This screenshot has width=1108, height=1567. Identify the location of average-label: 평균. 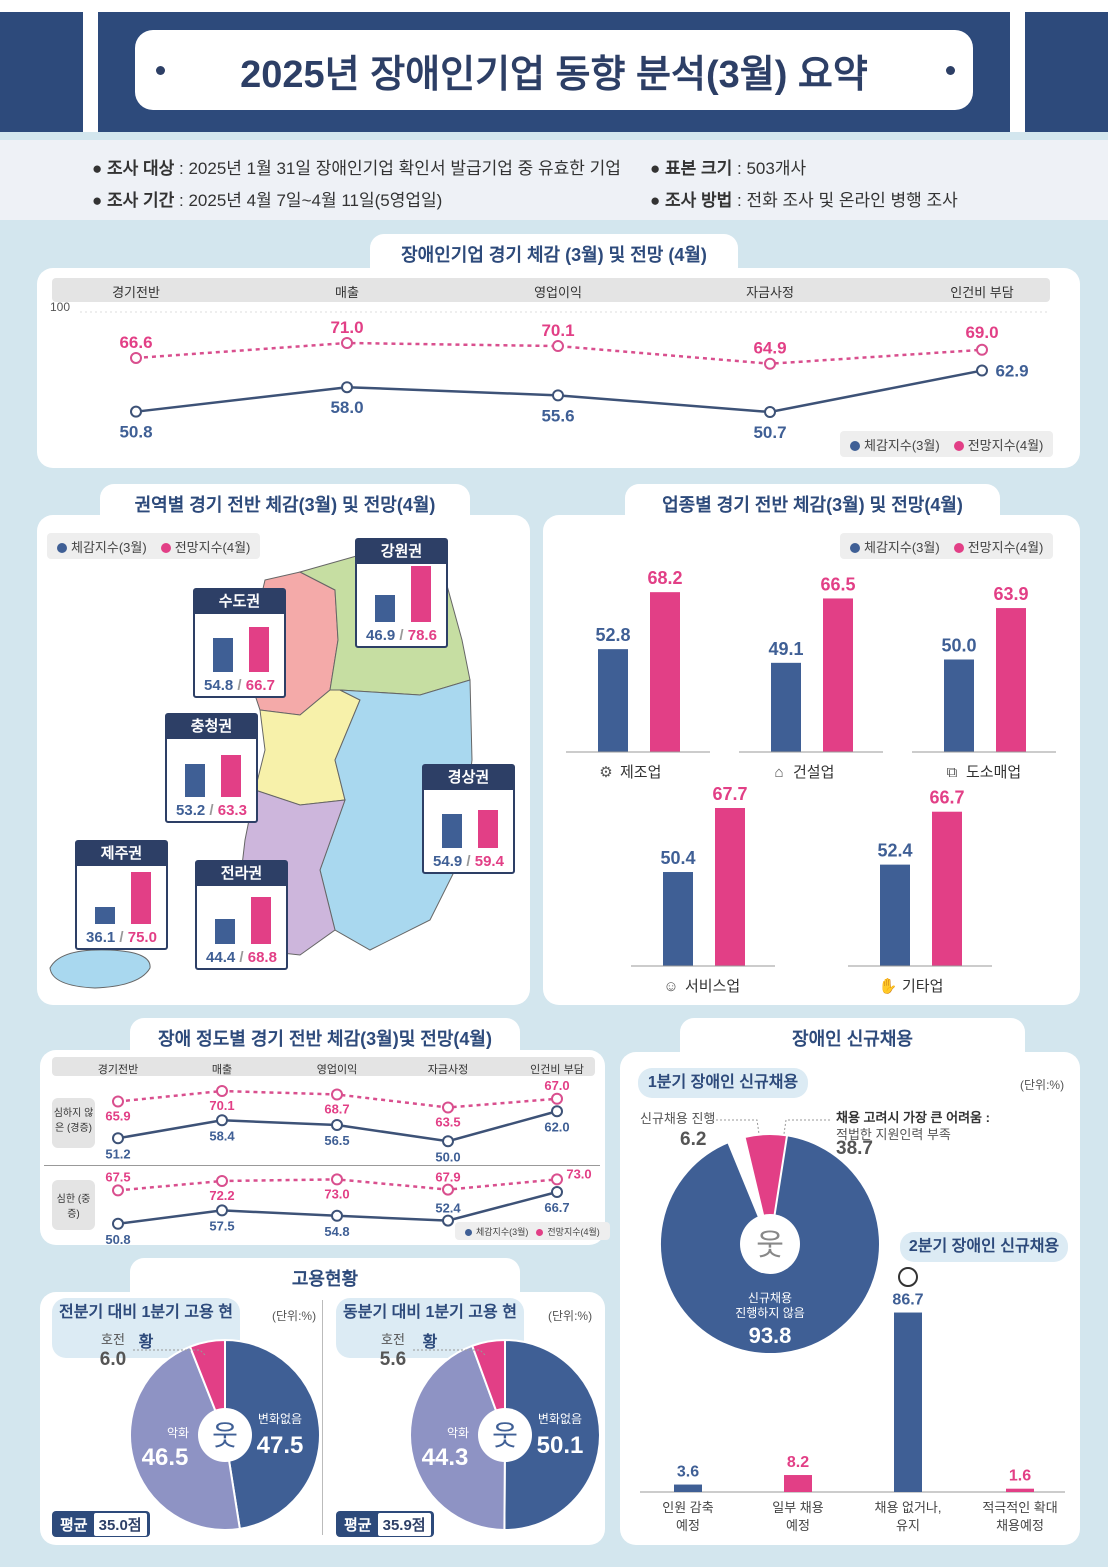
(358, 1525).